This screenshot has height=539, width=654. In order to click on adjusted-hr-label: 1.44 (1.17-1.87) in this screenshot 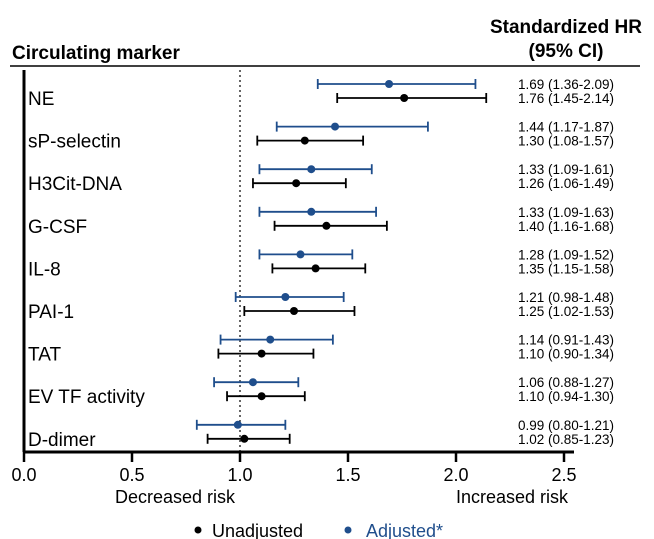, I will do `click(566, 127)`.